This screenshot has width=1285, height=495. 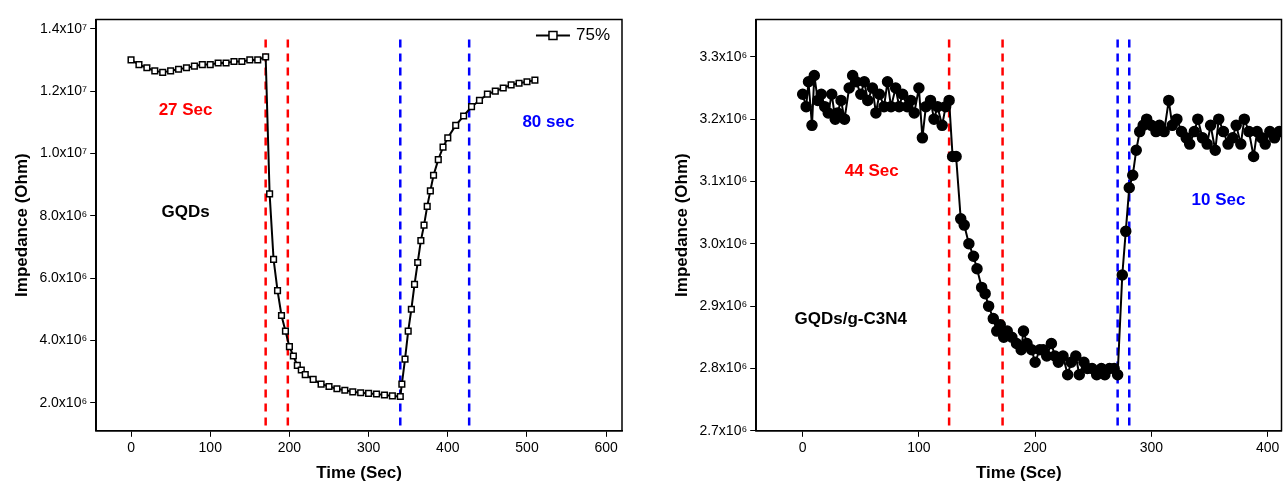 I want to click on y-tick-label: 1.2x10⁷, so click(x=64, y=89).